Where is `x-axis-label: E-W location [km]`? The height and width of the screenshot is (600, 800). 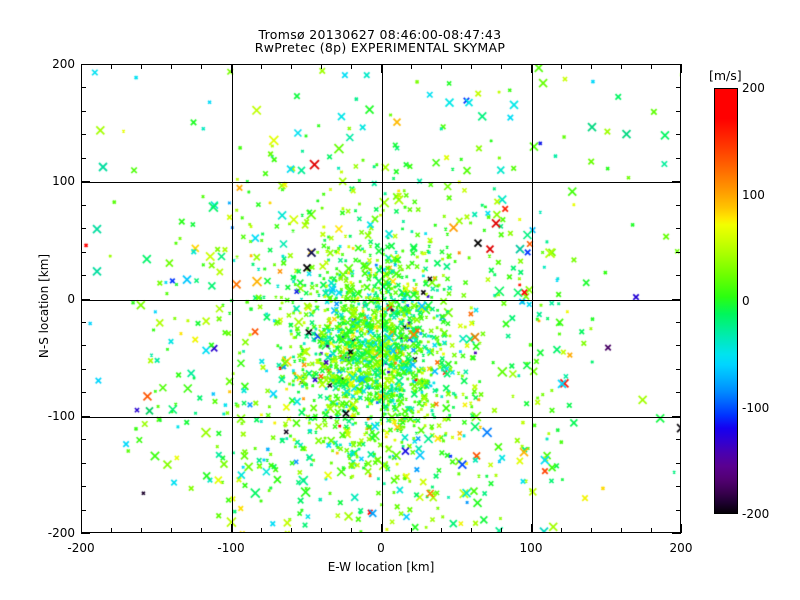
x-axis-label: E-W location [km] is located at coordinates (381, 567).